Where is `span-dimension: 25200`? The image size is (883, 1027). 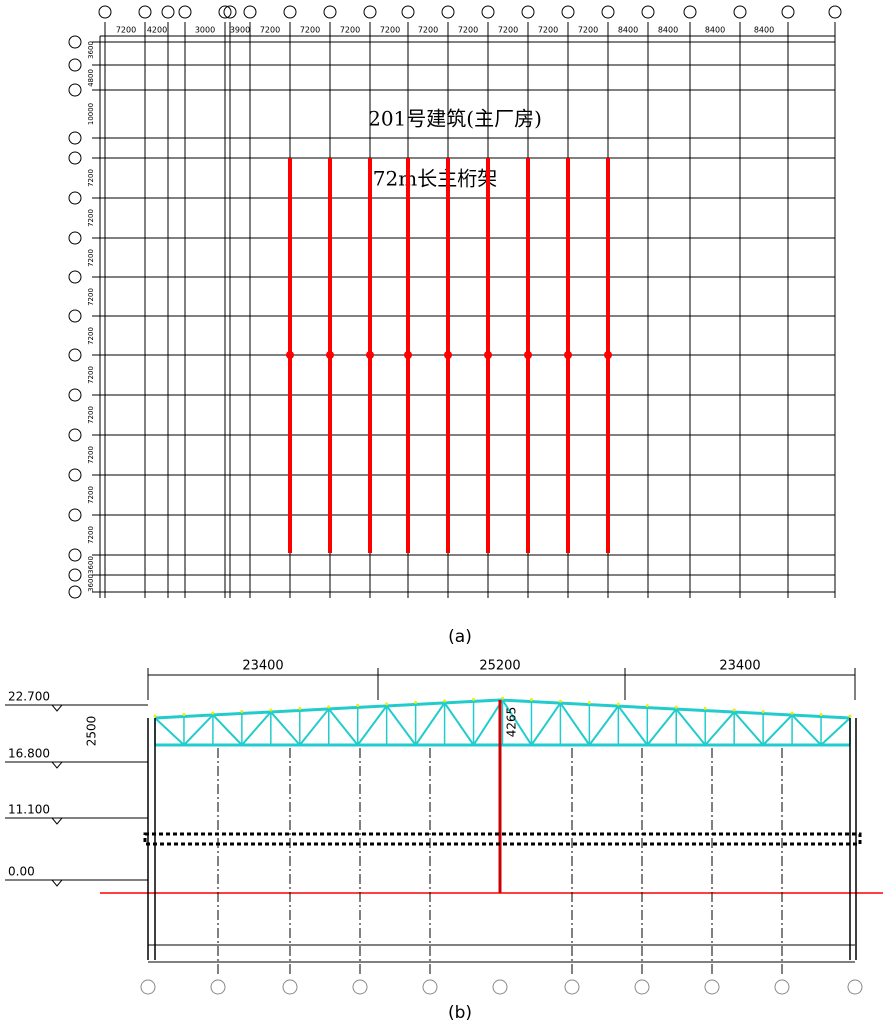 span-dimension: 25200 is located at coordinates (499, 666).